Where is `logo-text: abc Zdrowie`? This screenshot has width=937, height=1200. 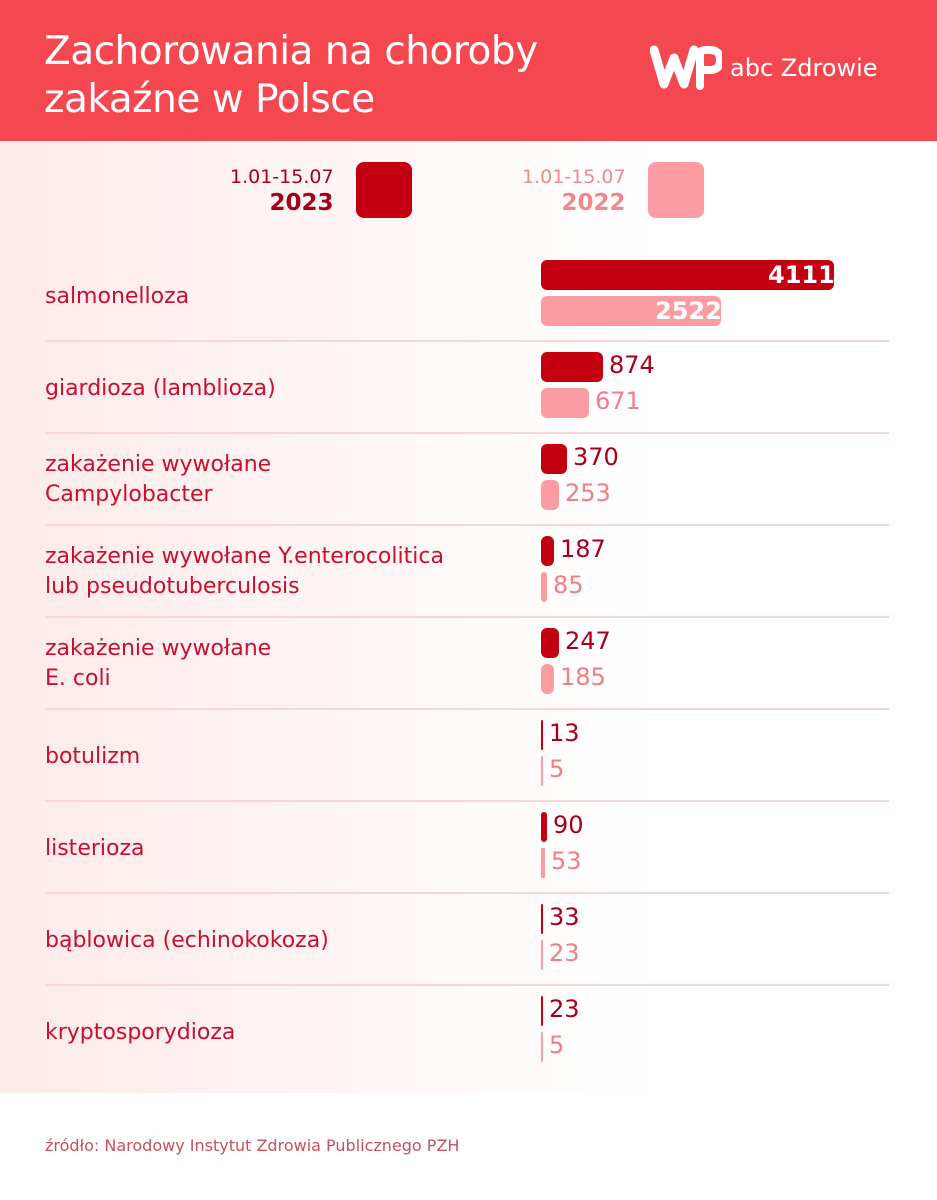
logo-text: abc Zdrowie is located at coordinates (804, 68).